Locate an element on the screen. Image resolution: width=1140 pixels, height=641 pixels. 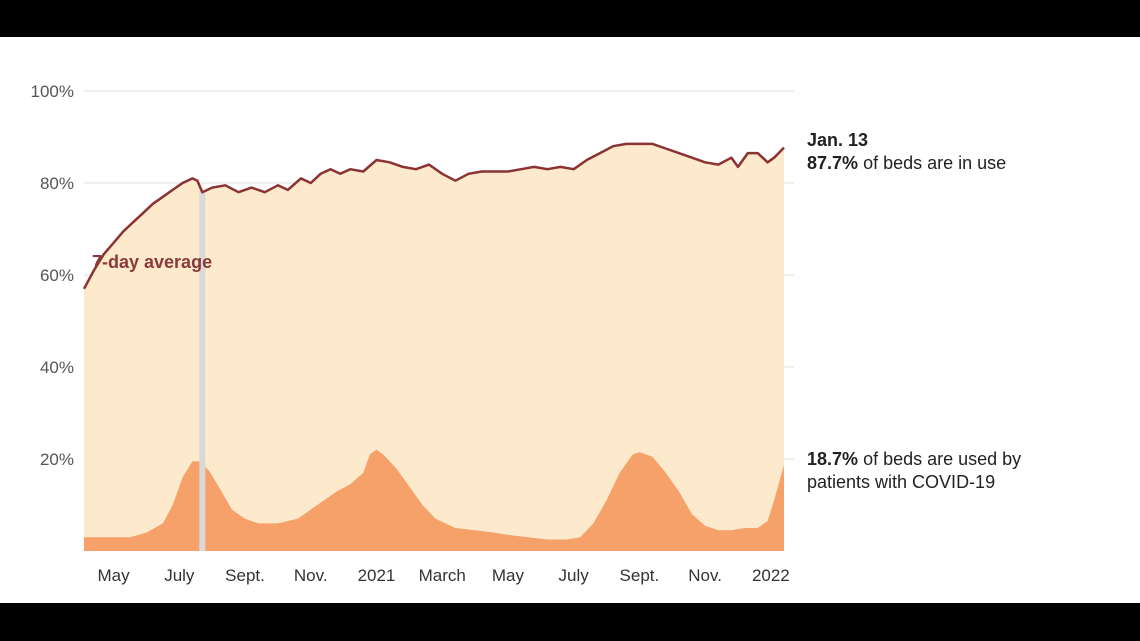
y-tick-label: 20% is located at coordinates (57, 459).